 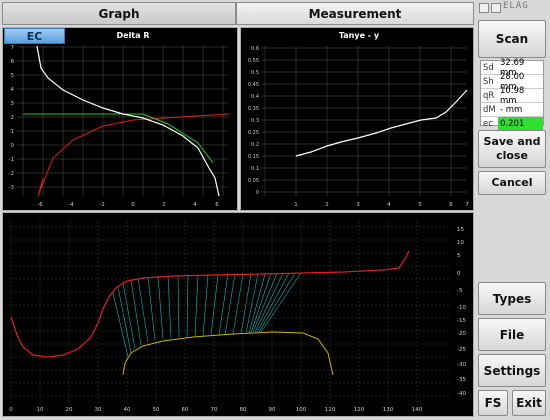 I want to click on tab-graph-label: Graph, so click(x=119, y=13).